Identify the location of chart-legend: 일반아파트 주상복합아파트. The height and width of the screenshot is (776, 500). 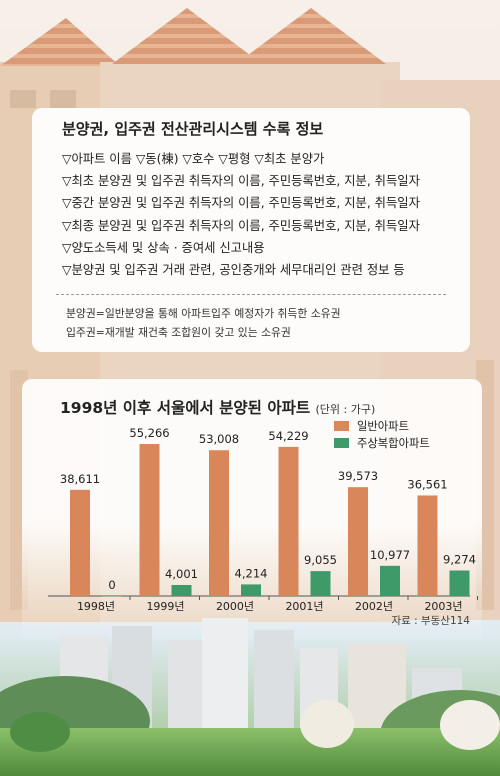
(382, 435).